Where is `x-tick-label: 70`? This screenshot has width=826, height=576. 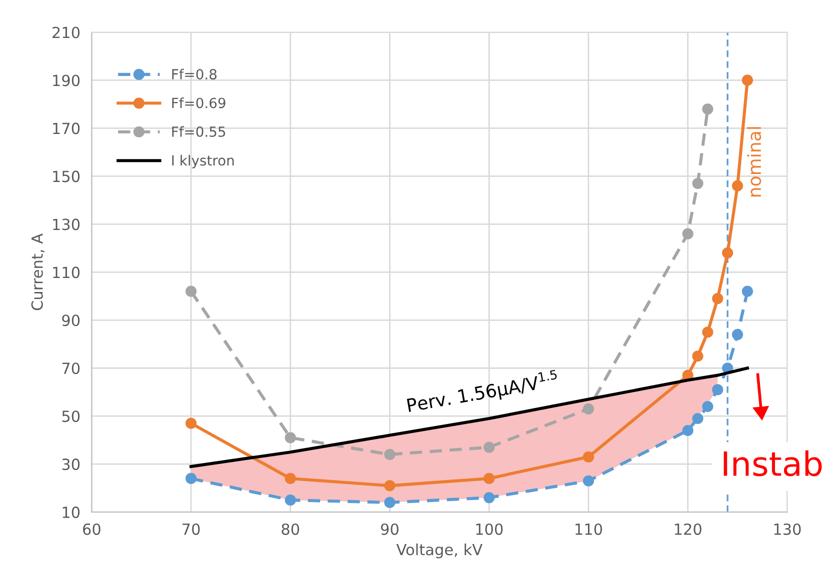
x-tick-label: 70 is located at coordinates (191, 529).